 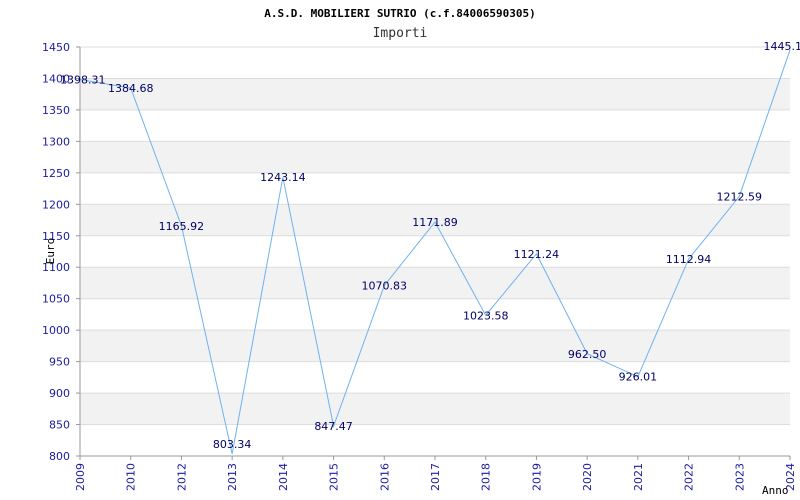 I want to click on data-label: 803.34, so click(x=232, y=444).